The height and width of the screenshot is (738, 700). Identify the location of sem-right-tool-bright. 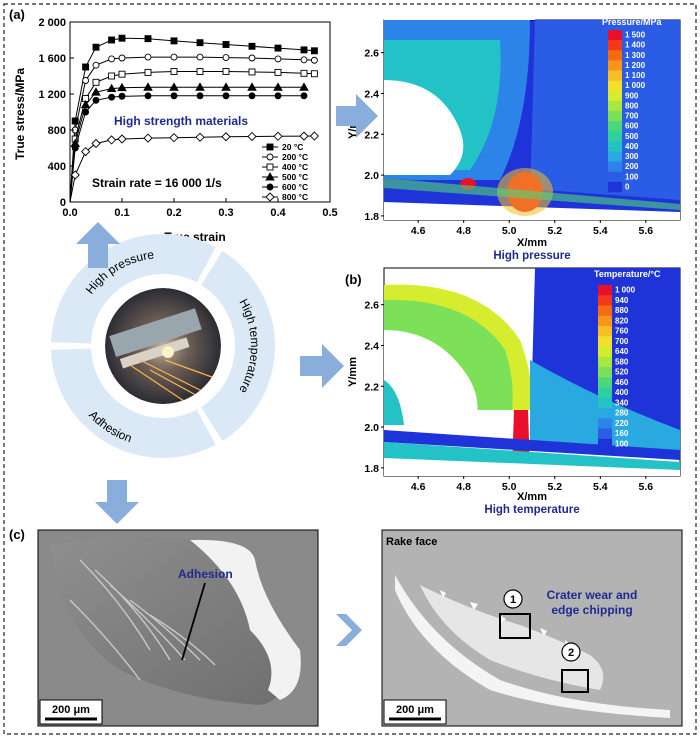
(532, 646).